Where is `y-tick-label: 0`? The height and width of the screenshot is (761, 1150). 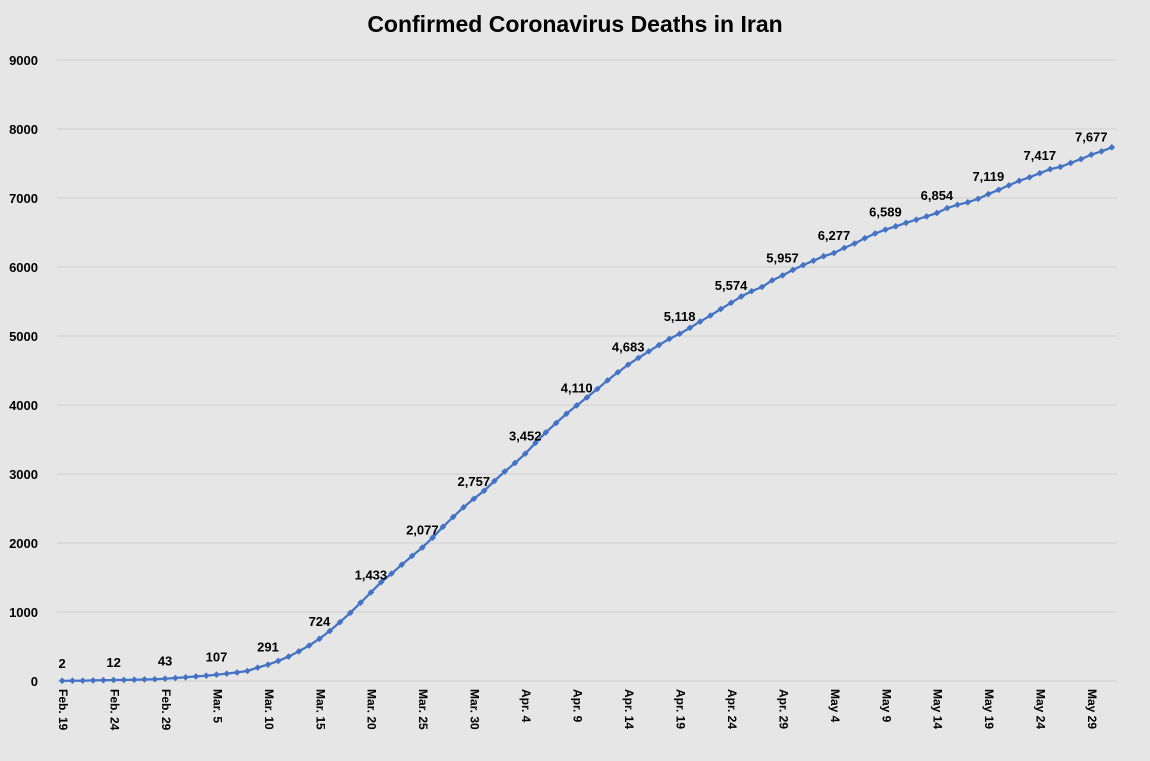 y-tick-label: 0 is located at coordinates (34, 681).